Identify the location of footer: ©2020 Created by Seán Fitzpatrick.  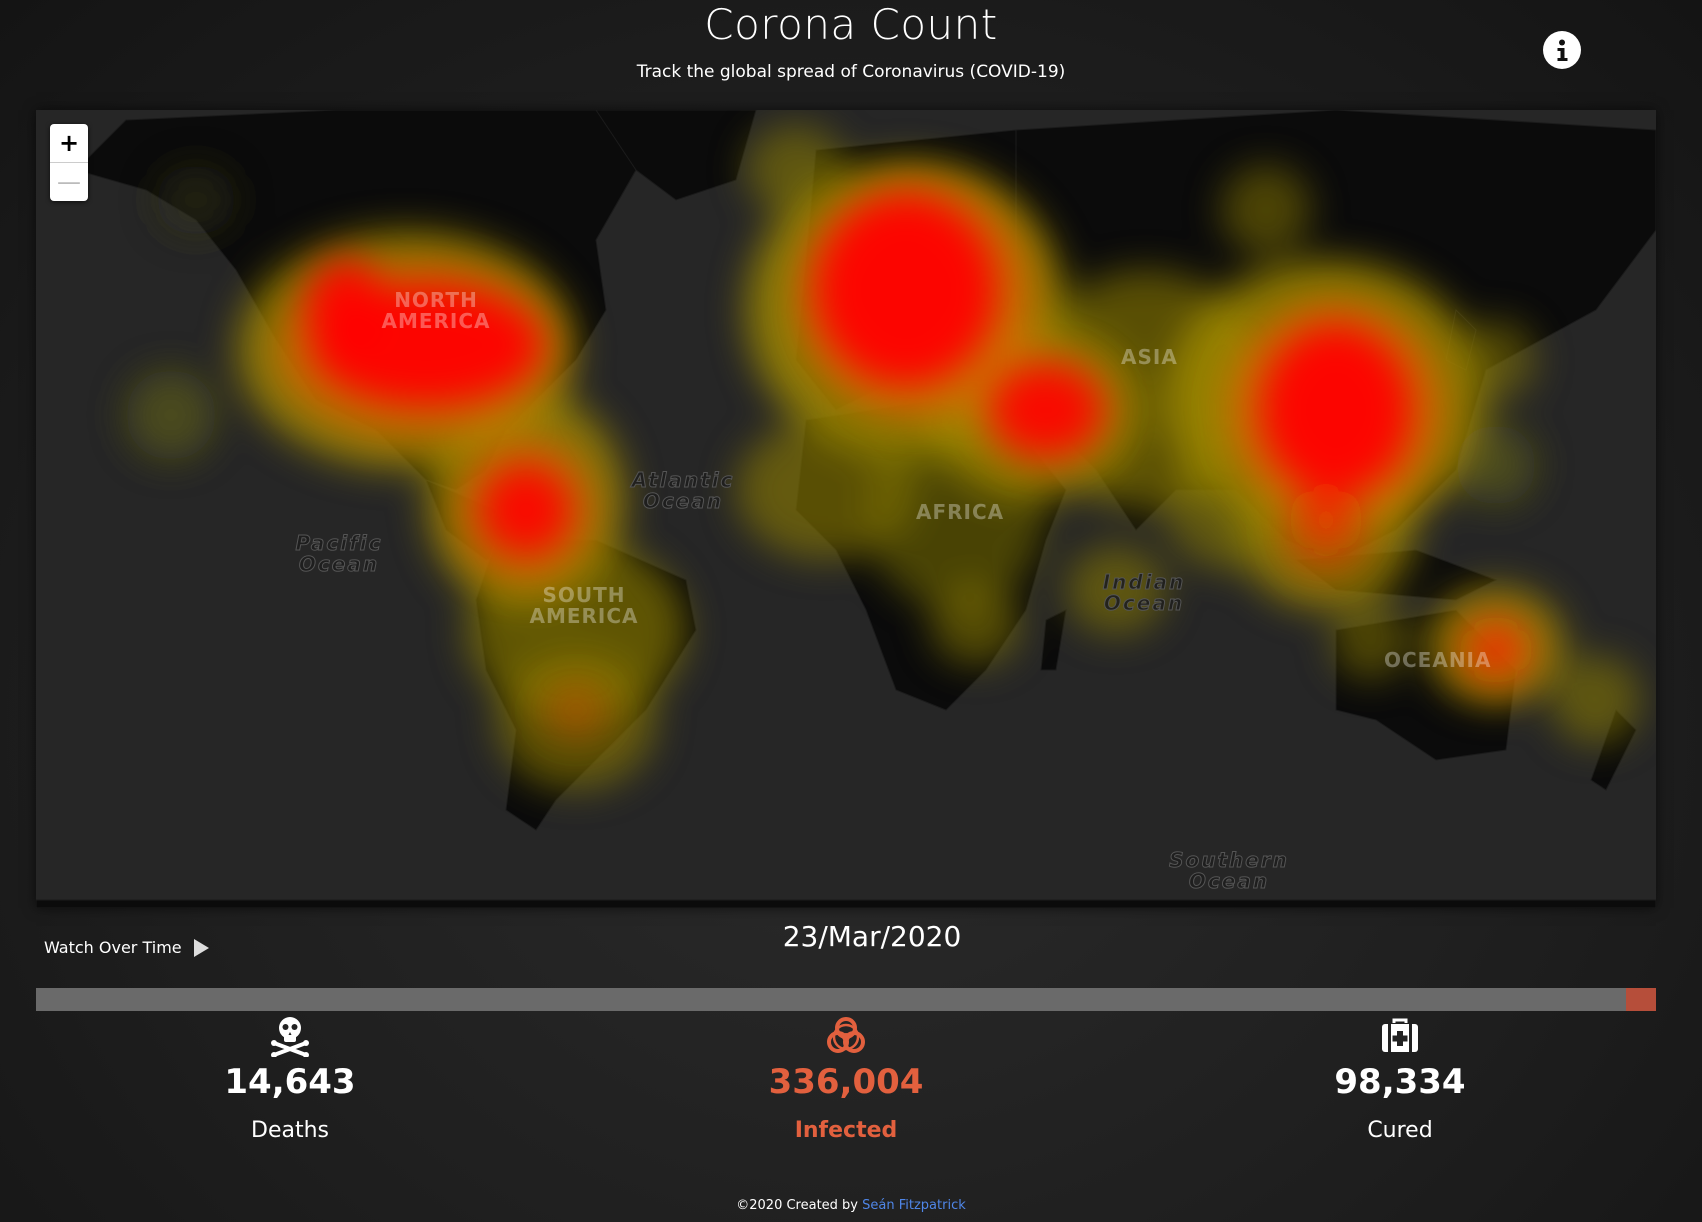
(851, 1205).